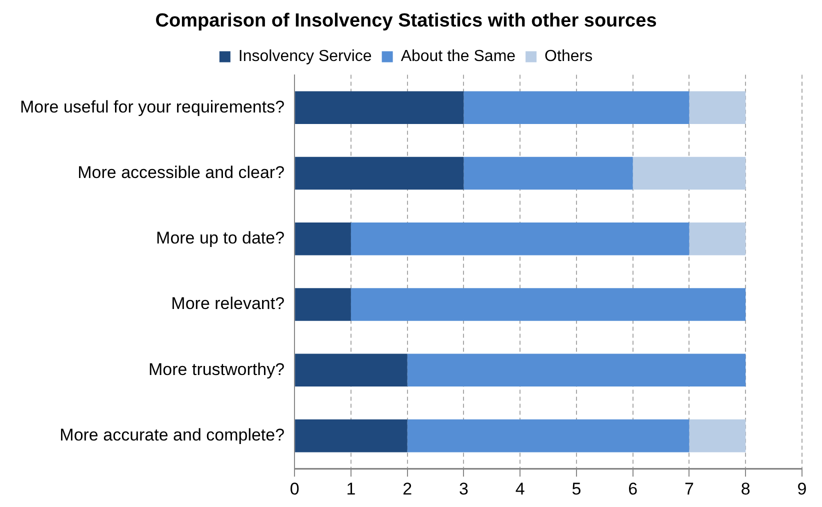  What do you see at coordinates (351, 488) in the screenshot?
I see `x-tick-label: 1` at bounding box center [351, 488].